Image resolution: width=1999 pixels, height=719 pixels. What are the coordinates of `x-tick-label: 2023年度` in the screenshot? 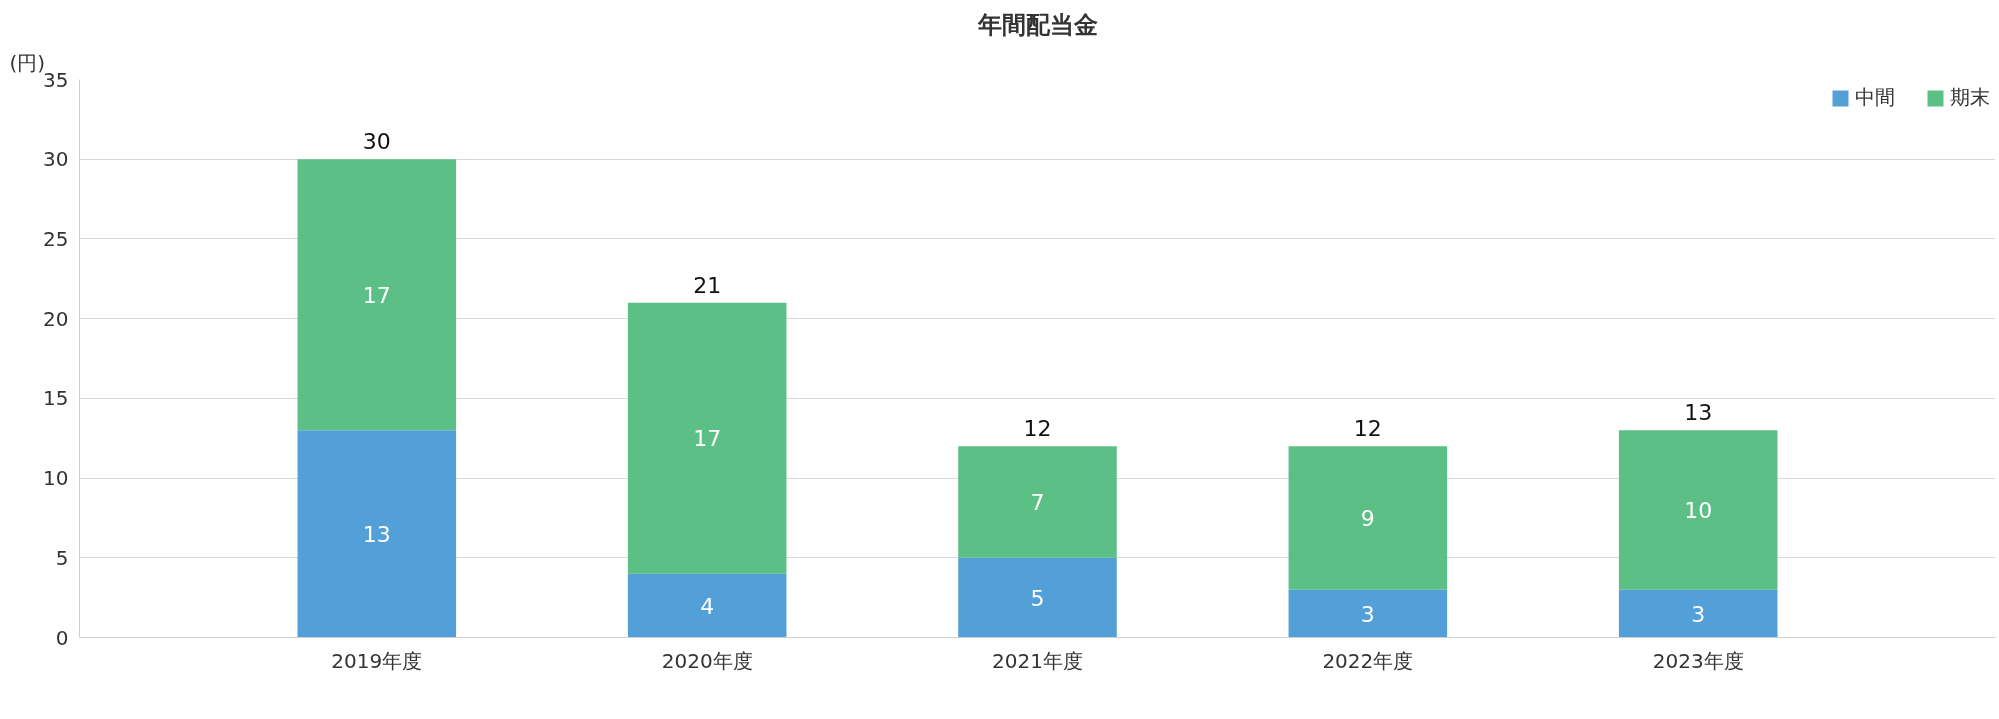 It's located at (1698, 660).